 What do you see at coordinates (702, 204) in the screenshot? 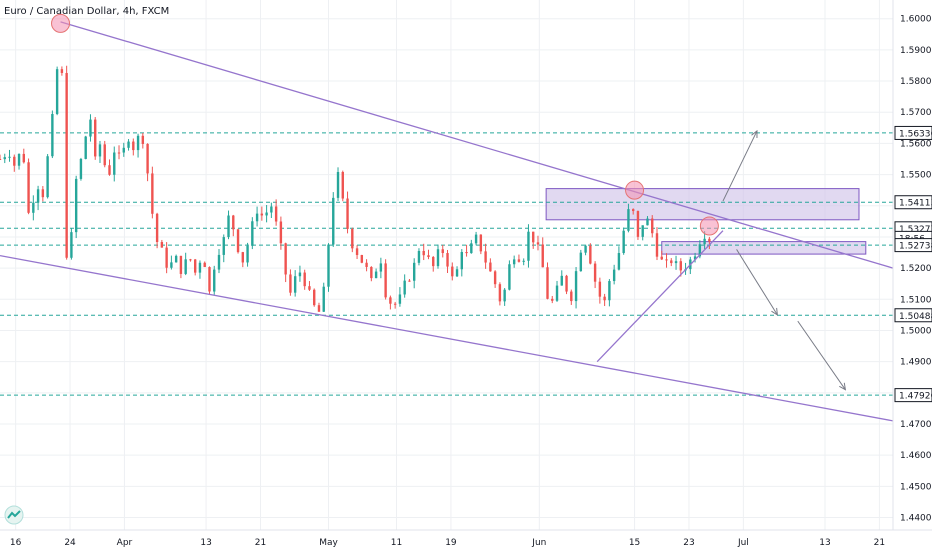
I see `supply-demand-zone` at bounding box center [702, 204].